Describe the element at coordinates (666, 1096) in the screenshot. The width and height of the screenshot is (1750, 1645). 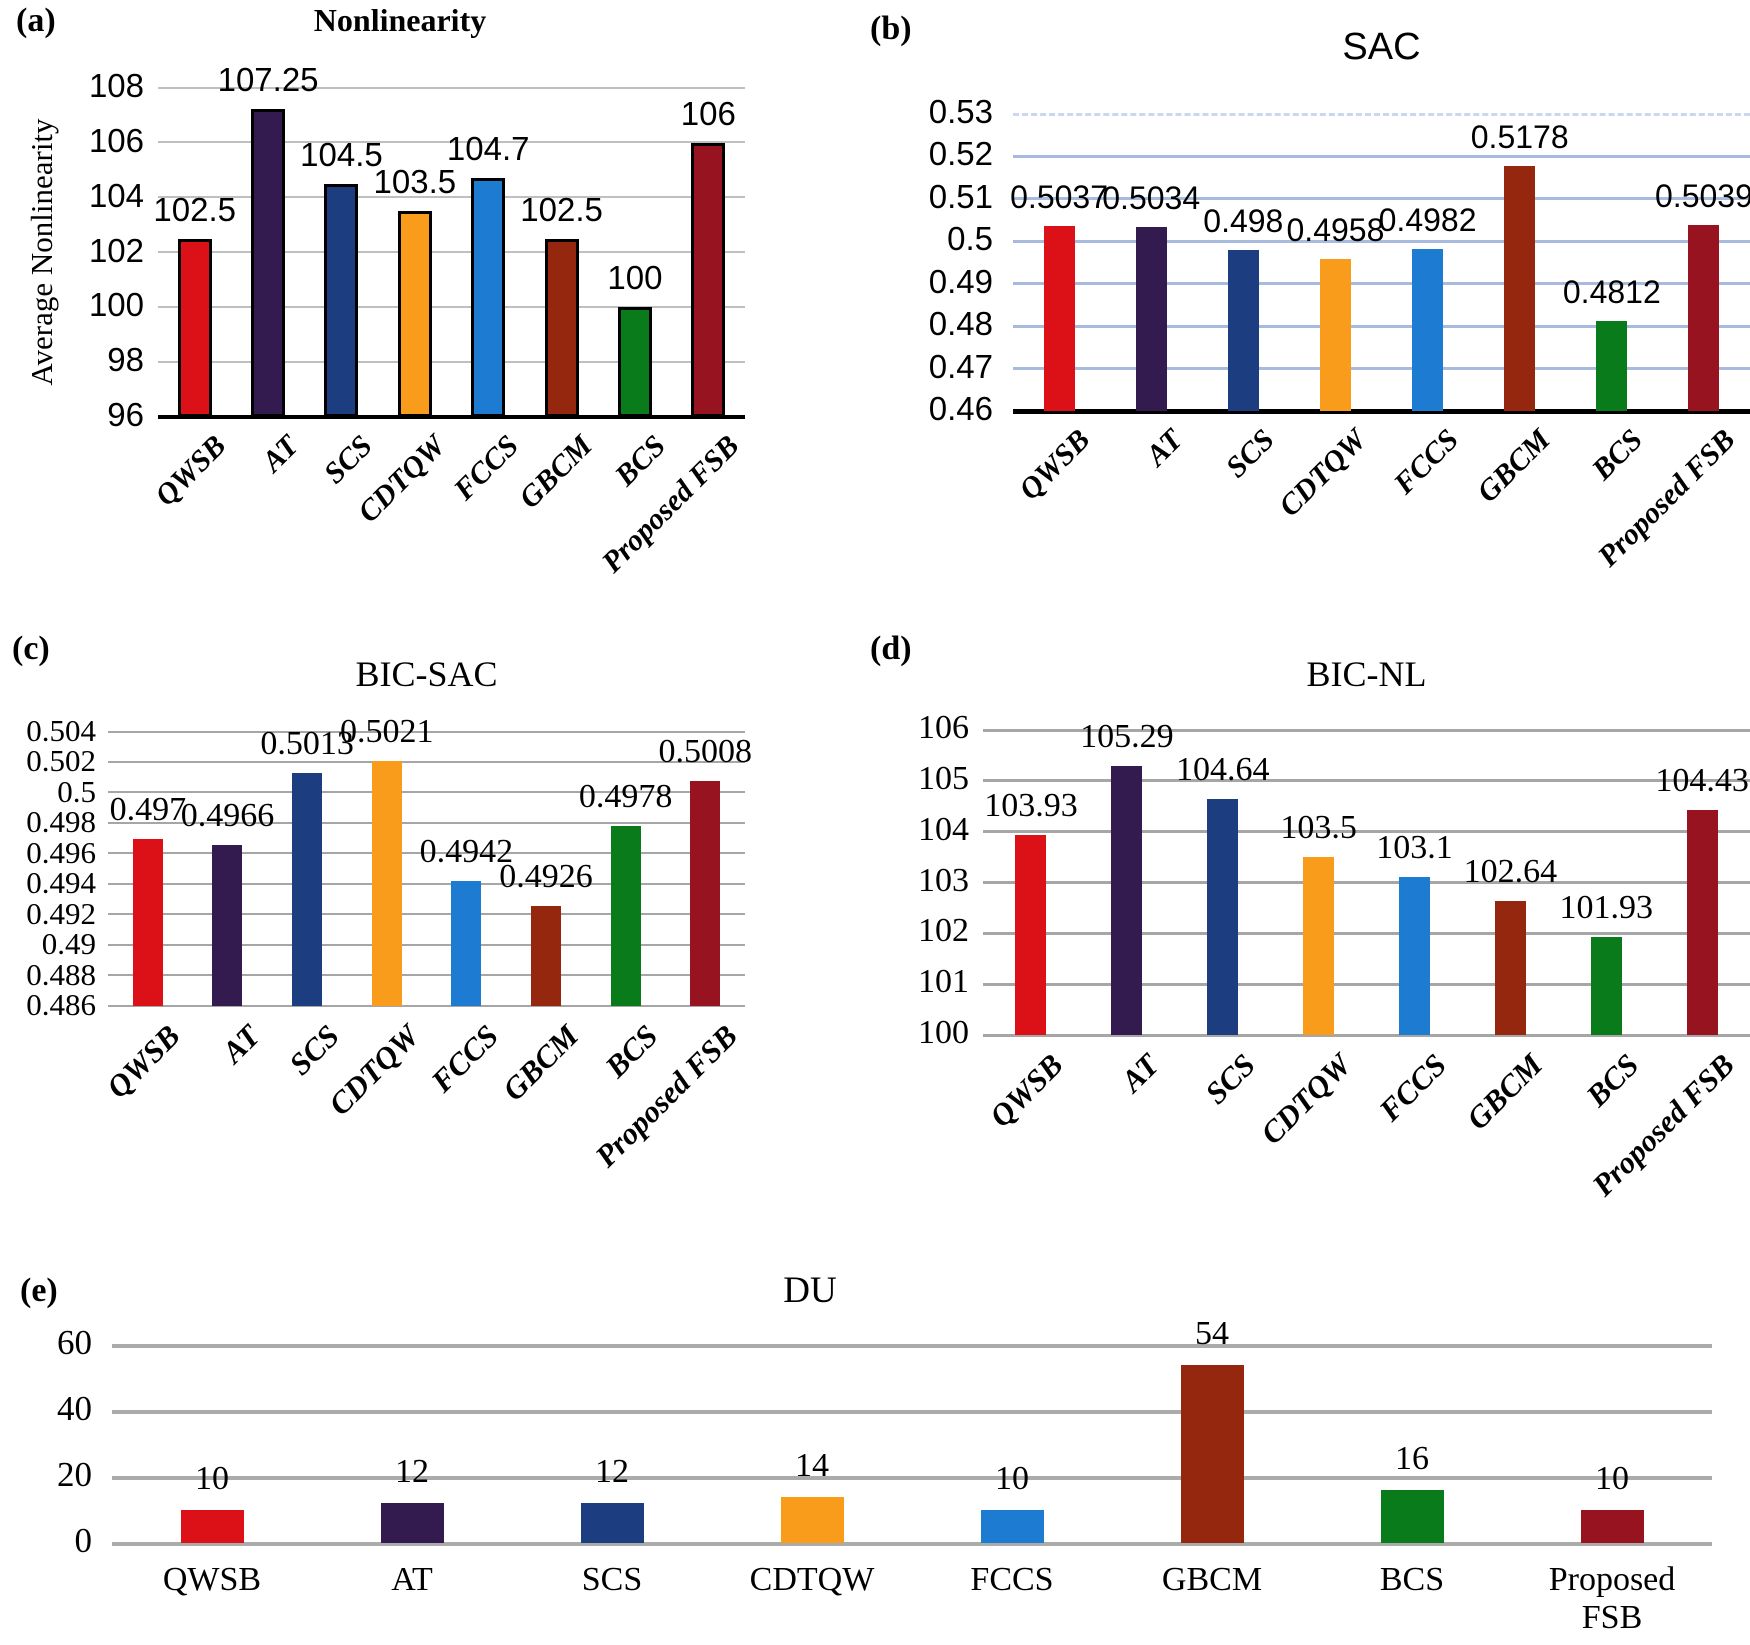
I see `category-label-proposed-fsb: Proposed FSB` at that location.